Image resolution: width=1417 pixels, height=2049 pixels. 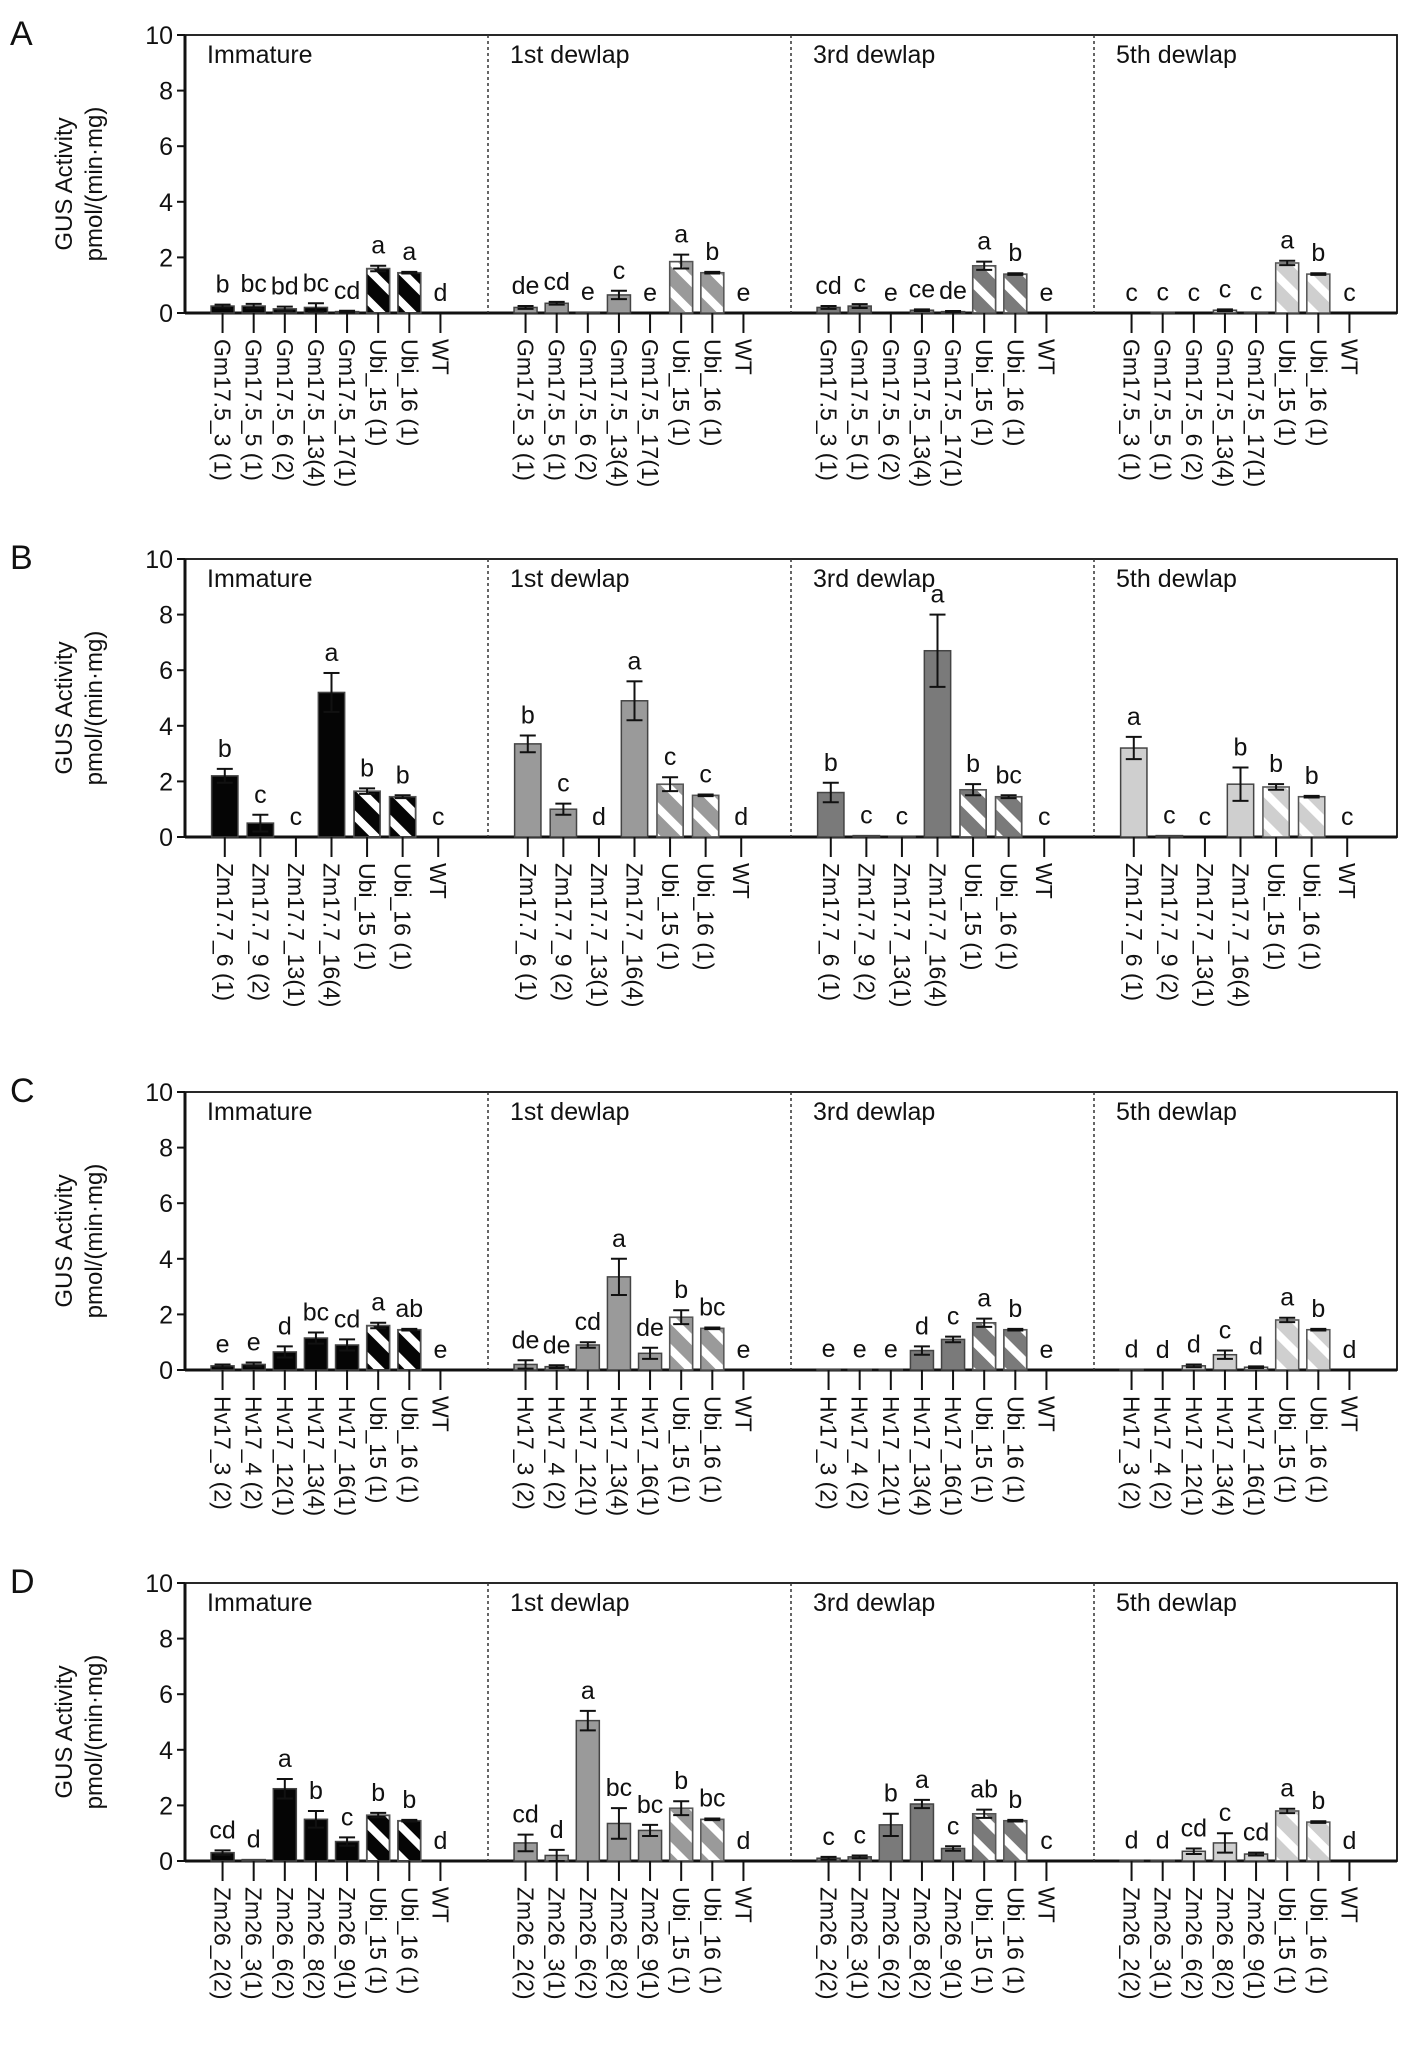 What do you see at coordinates (159, 560) in the screenshot?
I see `y-tick-label: 10` at bounding box center [159, 560].